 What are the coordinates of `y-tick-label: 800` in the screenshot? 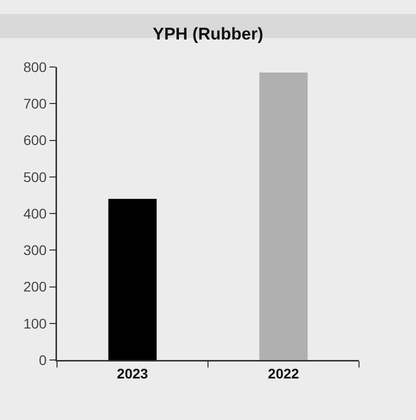 It's located at (35, 66).